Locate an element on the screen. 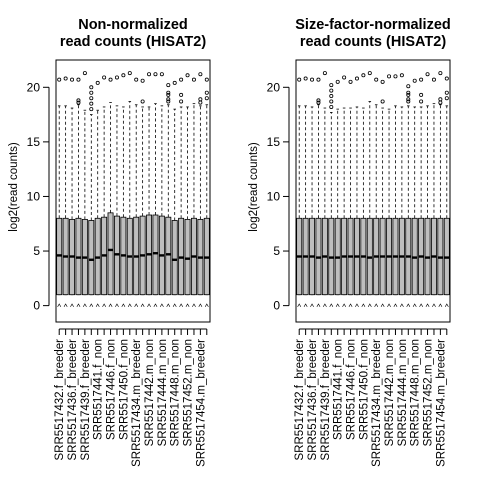 Image resolution: width=480 pixels, height=480 pixels. x-tick-label: SRR5517441.f_non is located at coordinates (99, 389).